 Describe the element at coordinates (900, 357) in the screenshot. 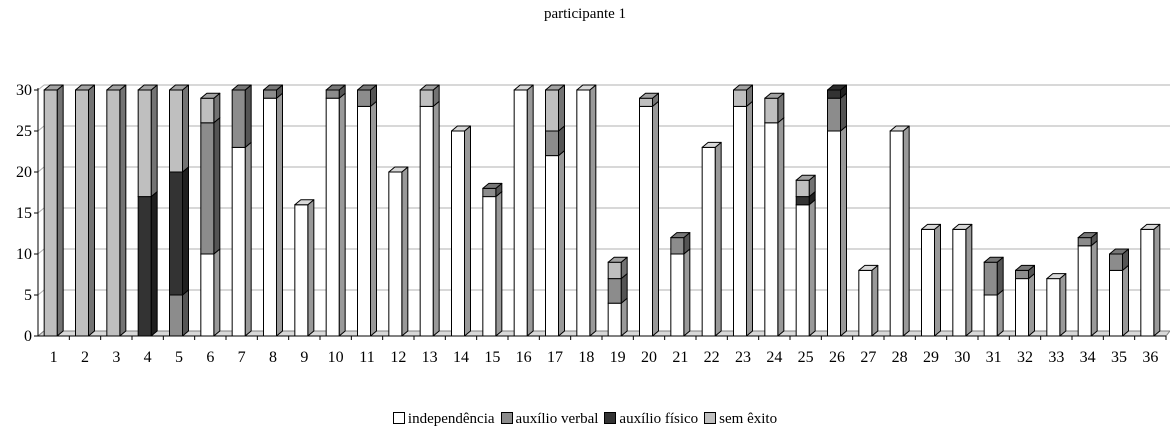

I see `x-tick-label: 28` at that location.